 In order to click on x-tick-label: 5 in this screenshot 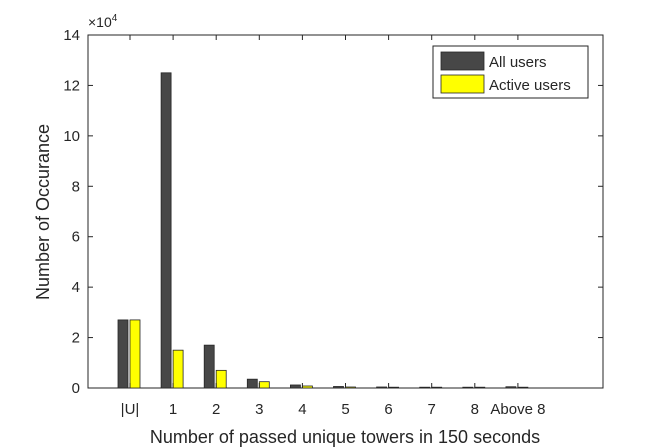, I will do `click(345, 409)`.